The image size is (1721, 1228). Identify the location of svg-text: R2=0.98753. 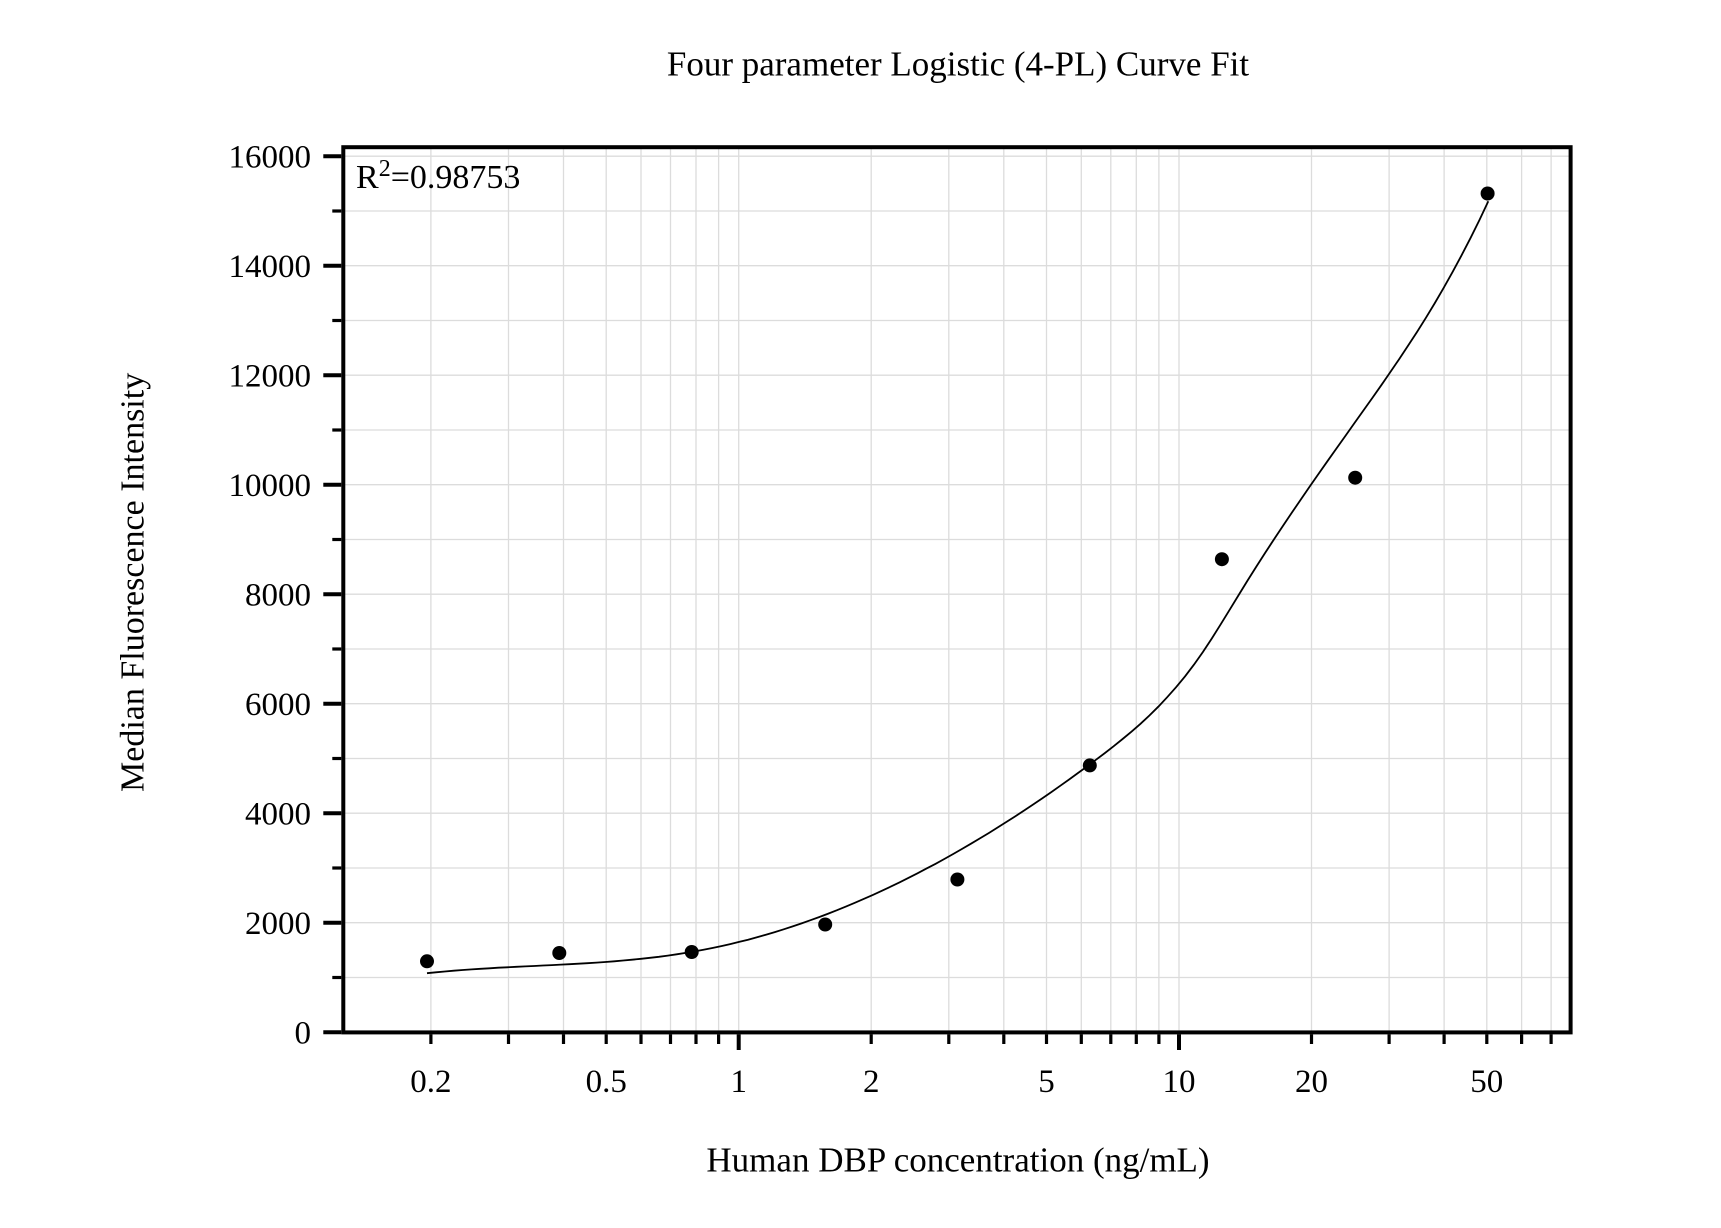
(438, 176).